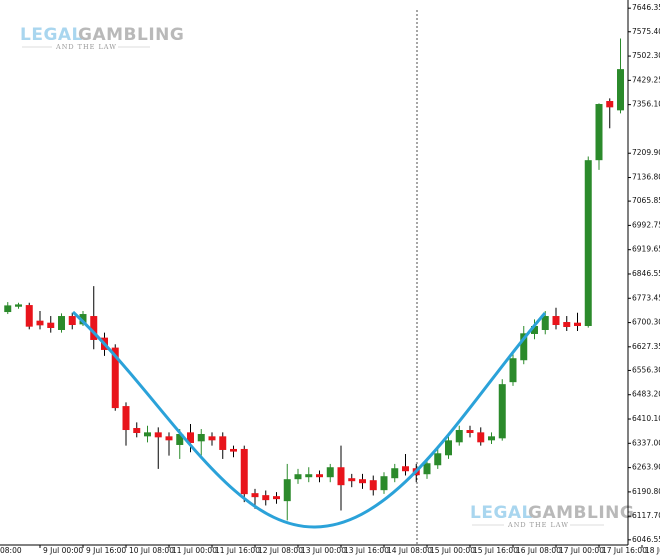 This screenshot has width=660, height=560. I want to click on x-tick-label: 08:00, so click(11, 550).